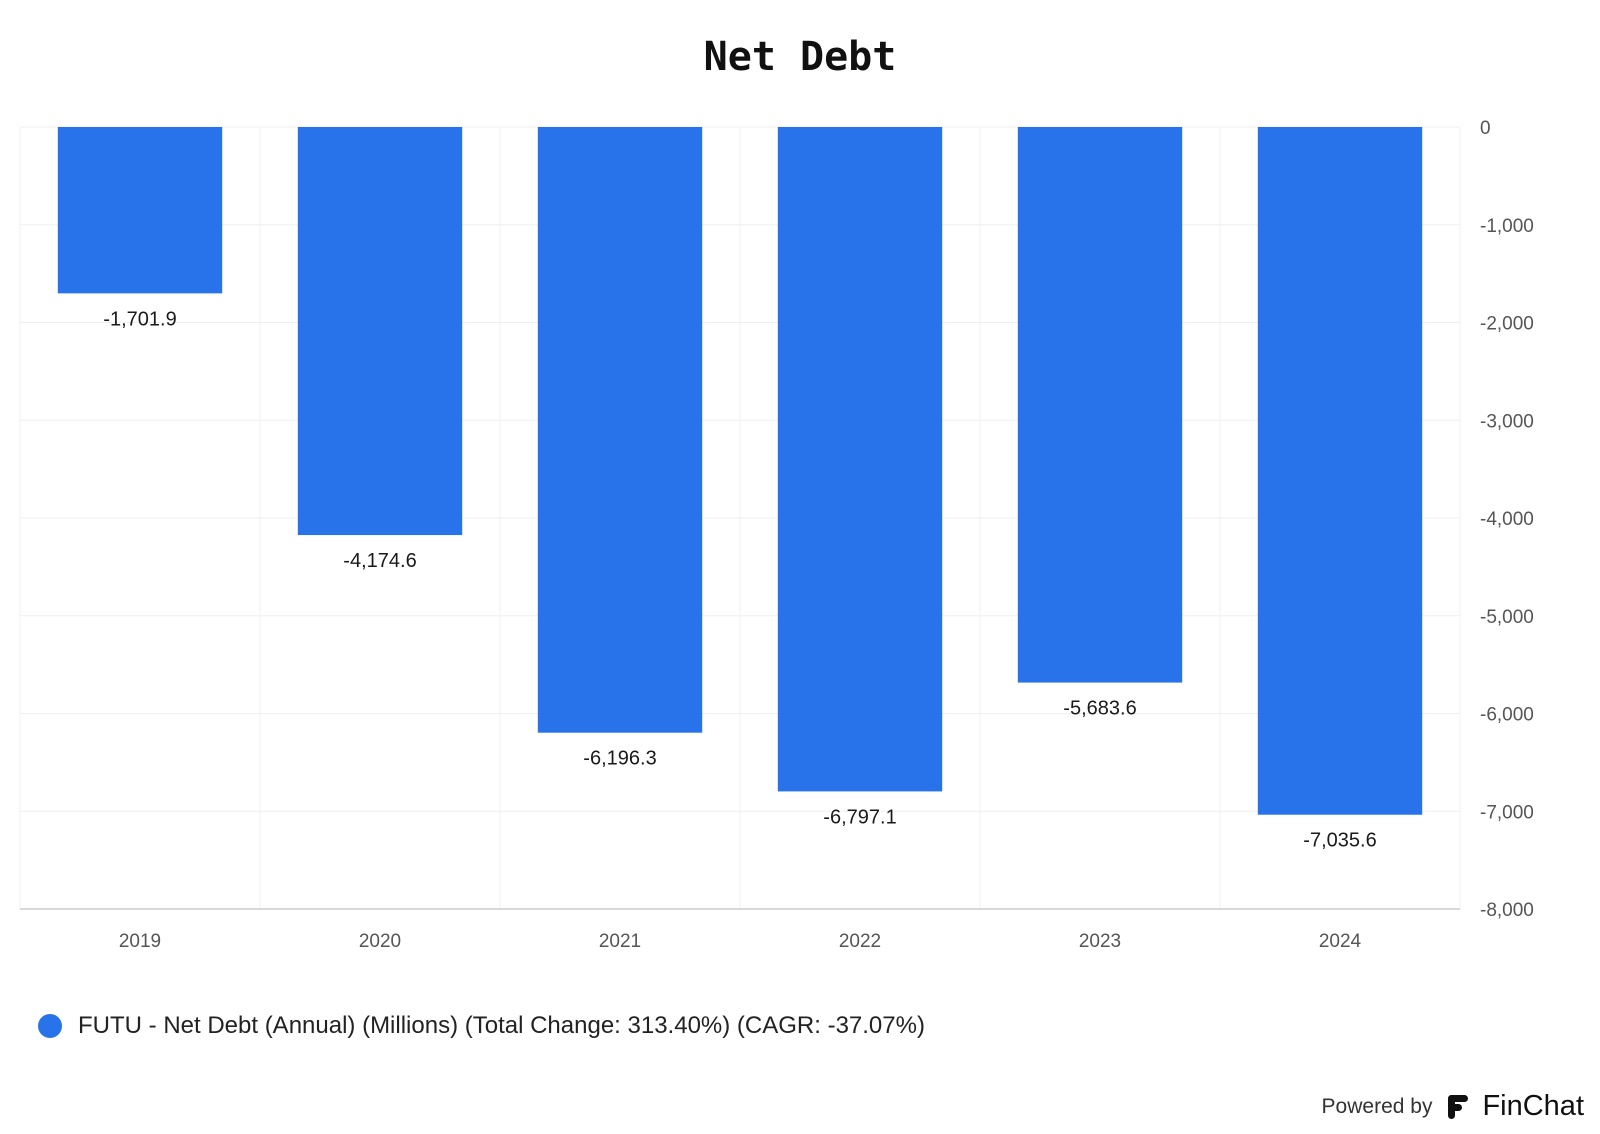 This screenshot has width=1600, height=1134. I want to click on y-tick-label: -7,000, so click(1507, 812).